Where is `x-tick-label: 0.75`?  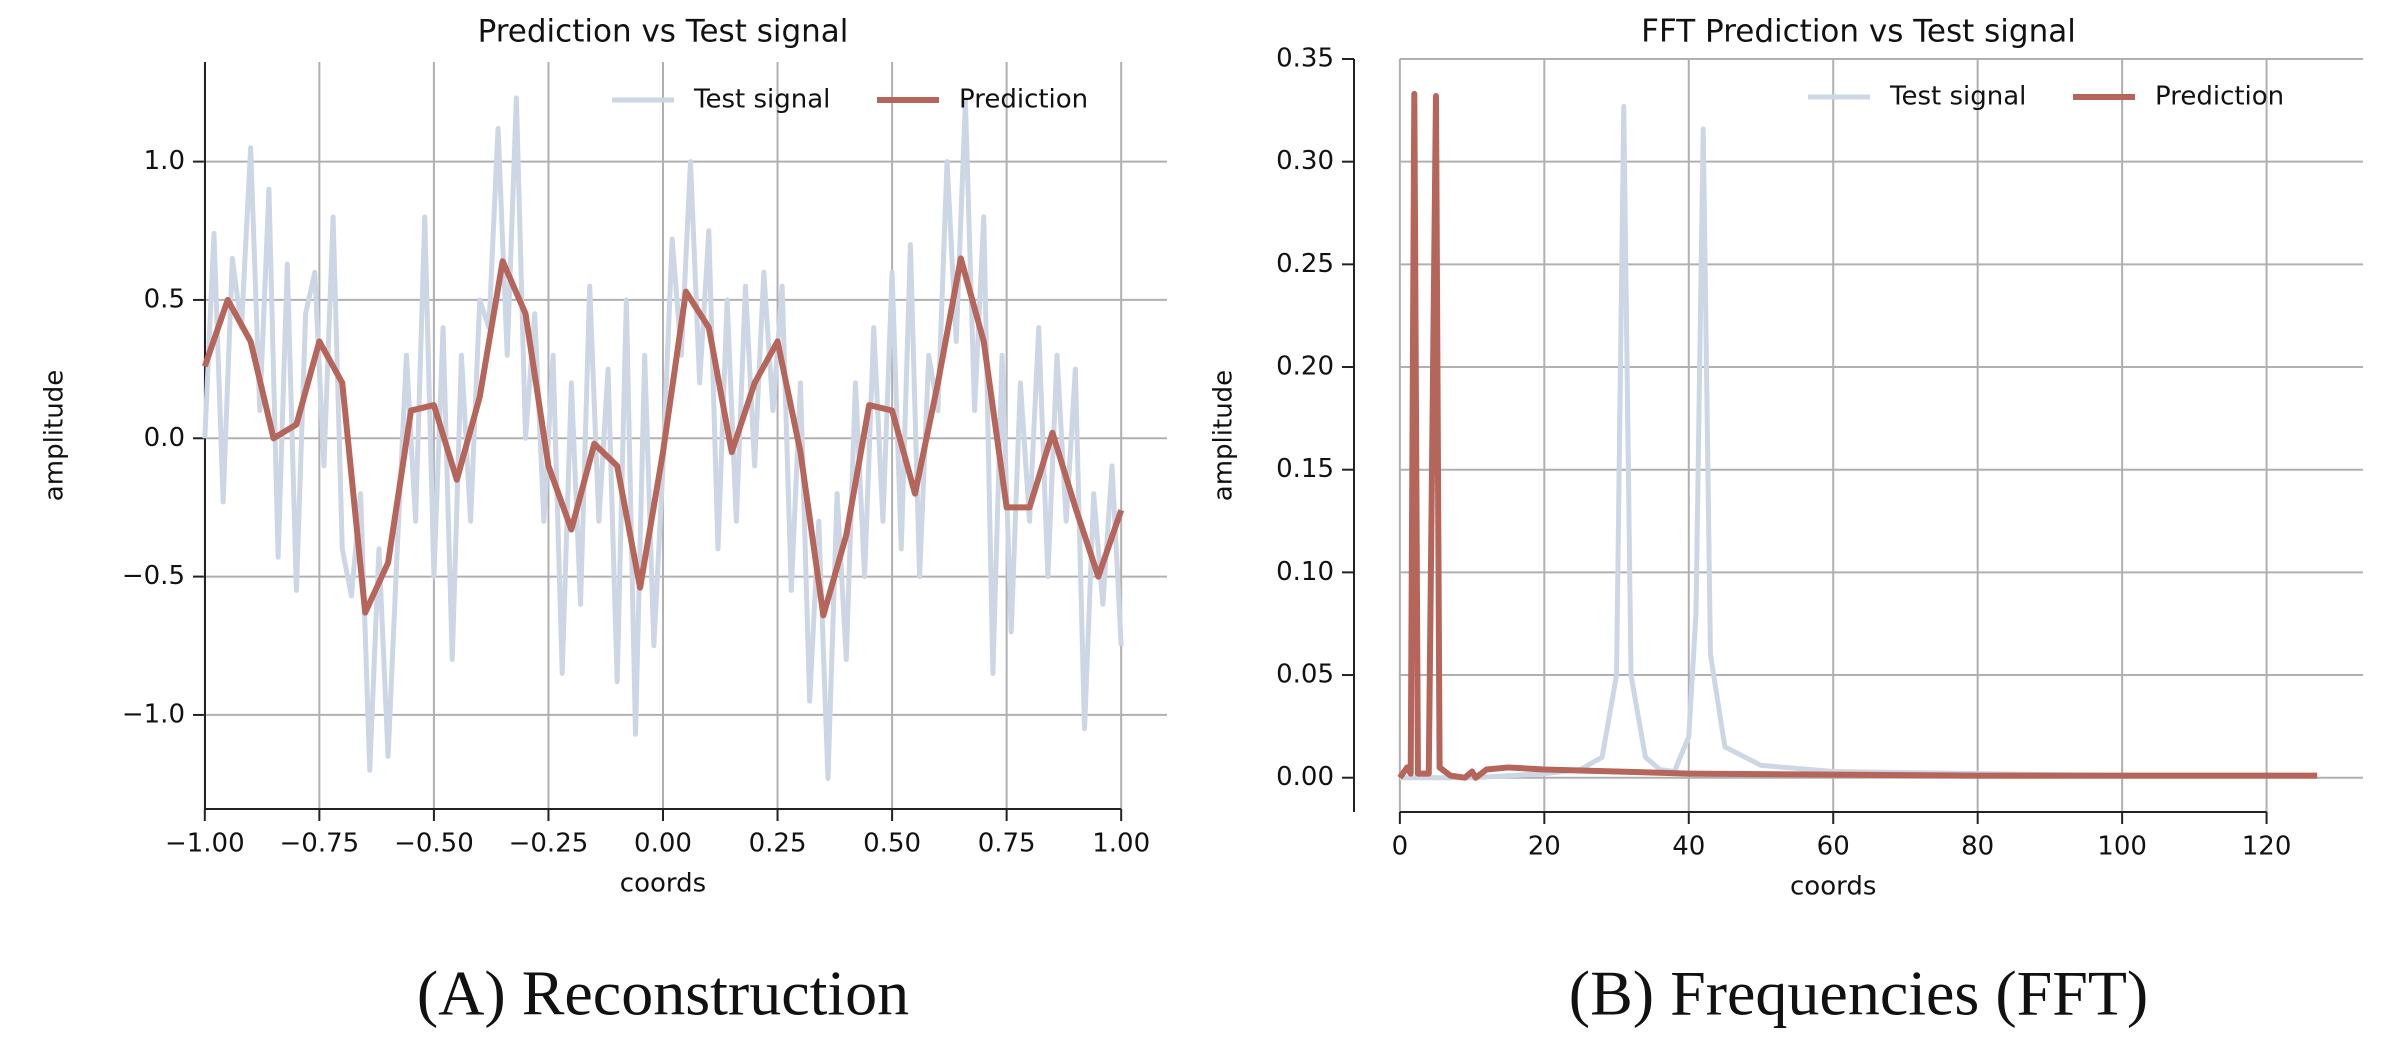 x-tick-label: 0.75 is located at coordinates (1007, 844).